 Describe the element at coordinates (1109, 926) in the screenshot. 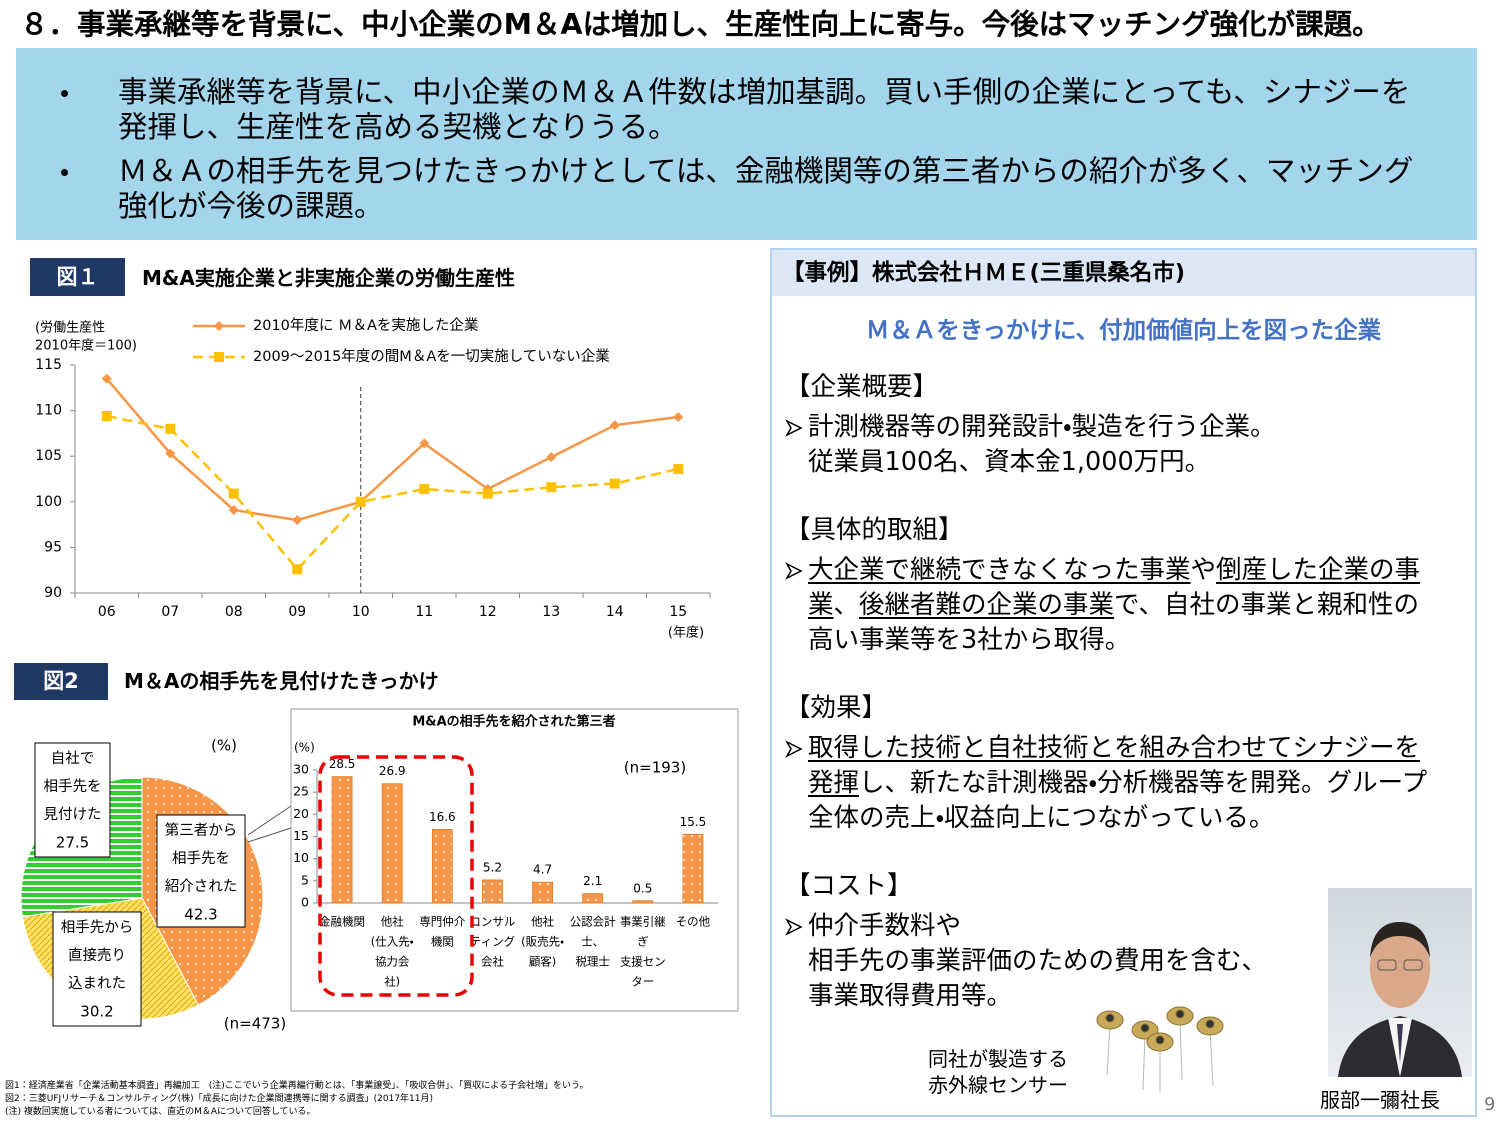

I see `paragraph: 仲介手数料や` at that location.